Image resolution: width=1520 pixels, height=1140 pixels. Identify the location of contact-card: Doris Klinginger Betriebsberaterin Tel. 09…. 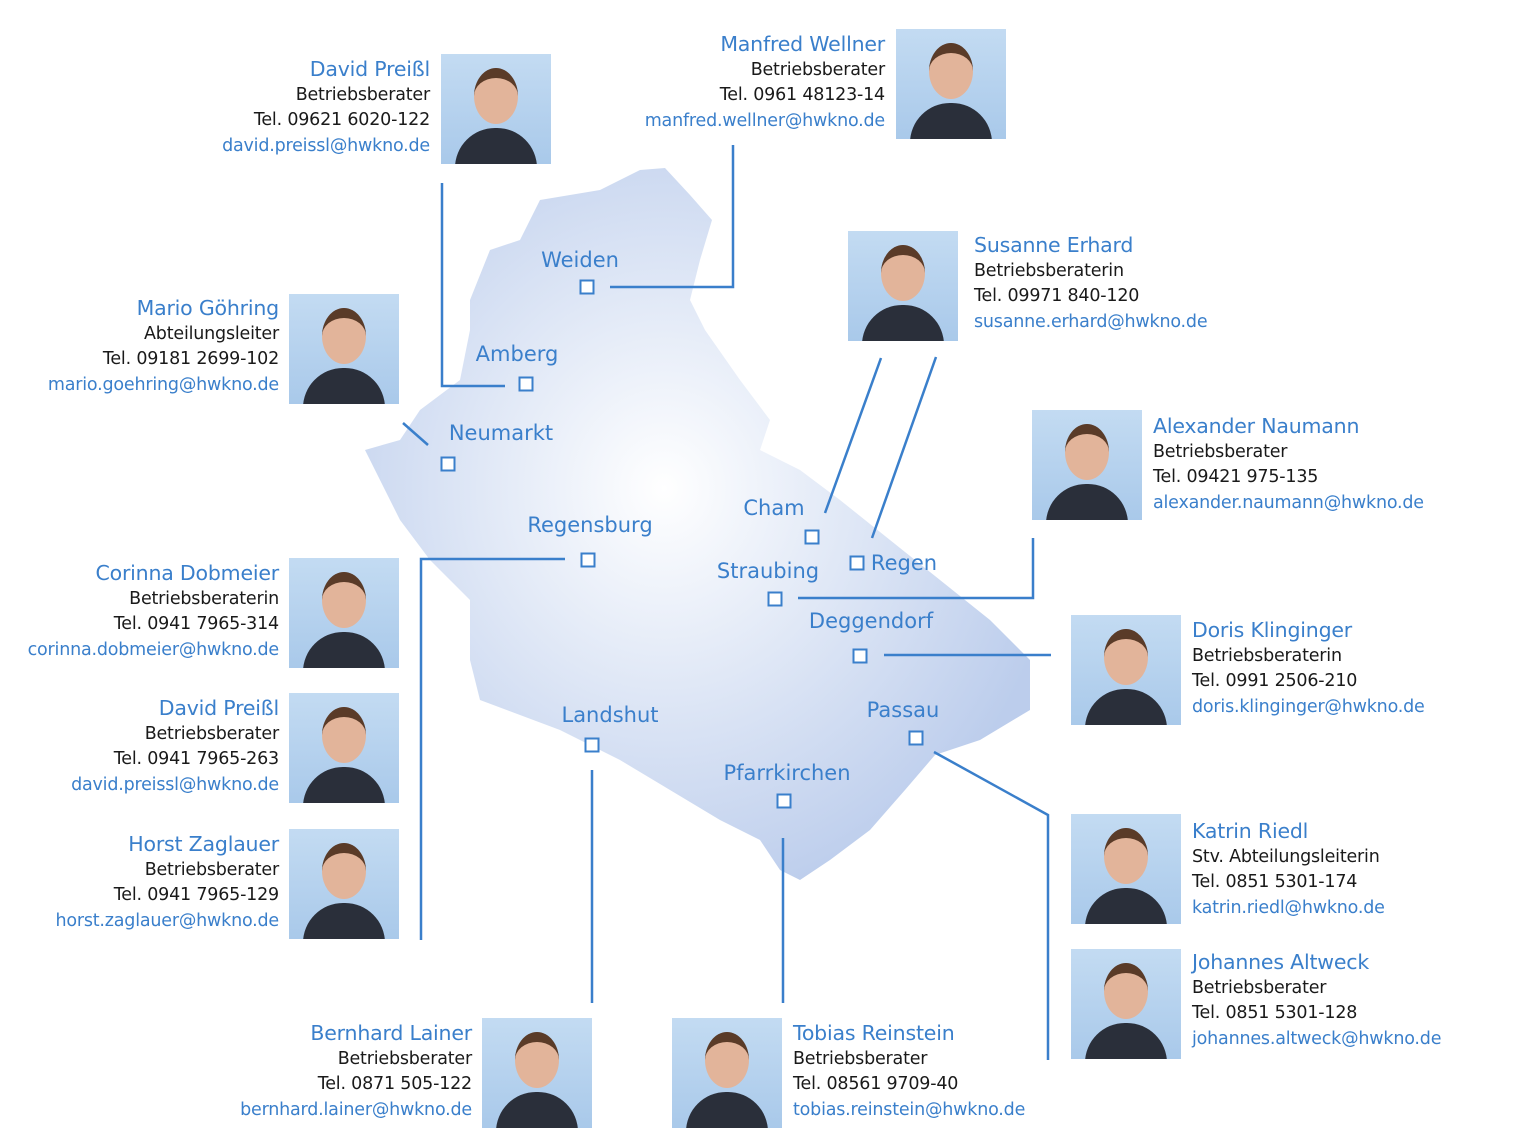
(1308, 669).